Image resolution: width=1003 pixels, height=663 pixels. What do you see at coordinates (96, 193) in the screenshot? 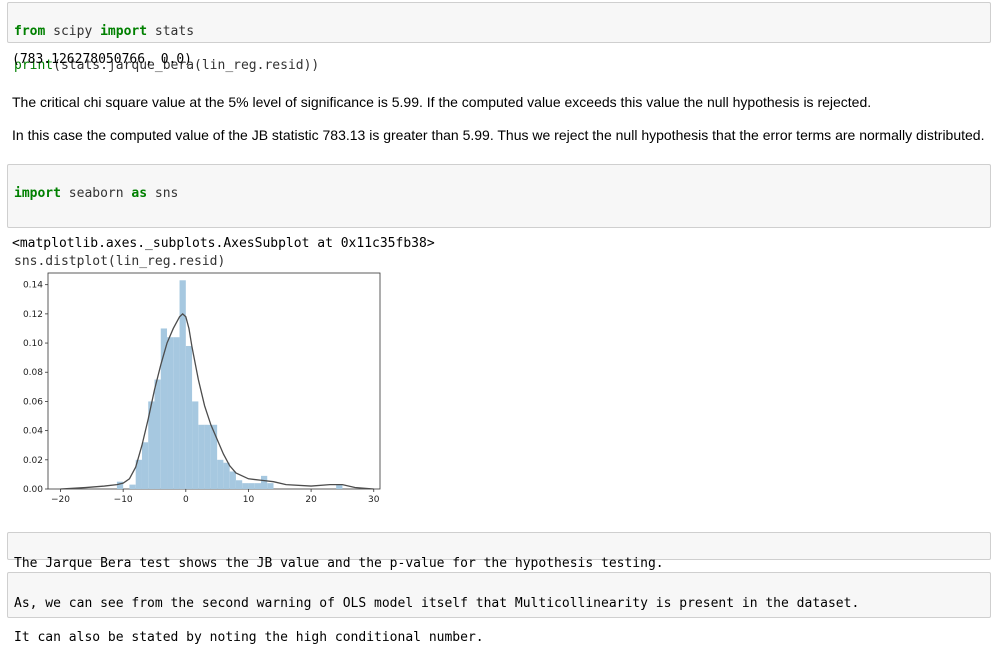
I see `code-text: seaborn` at bounding box center [96, 193].